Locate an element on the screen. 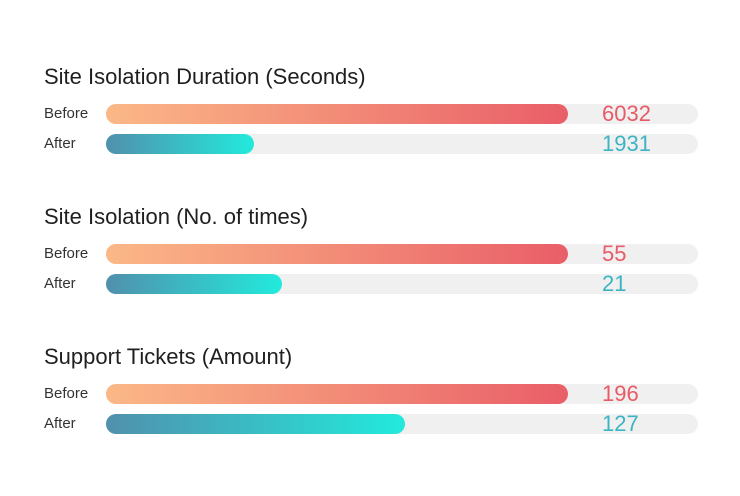 The width and height of the screenshot is (740, 496). value-label: 127 is located at coordinates (620, 423).